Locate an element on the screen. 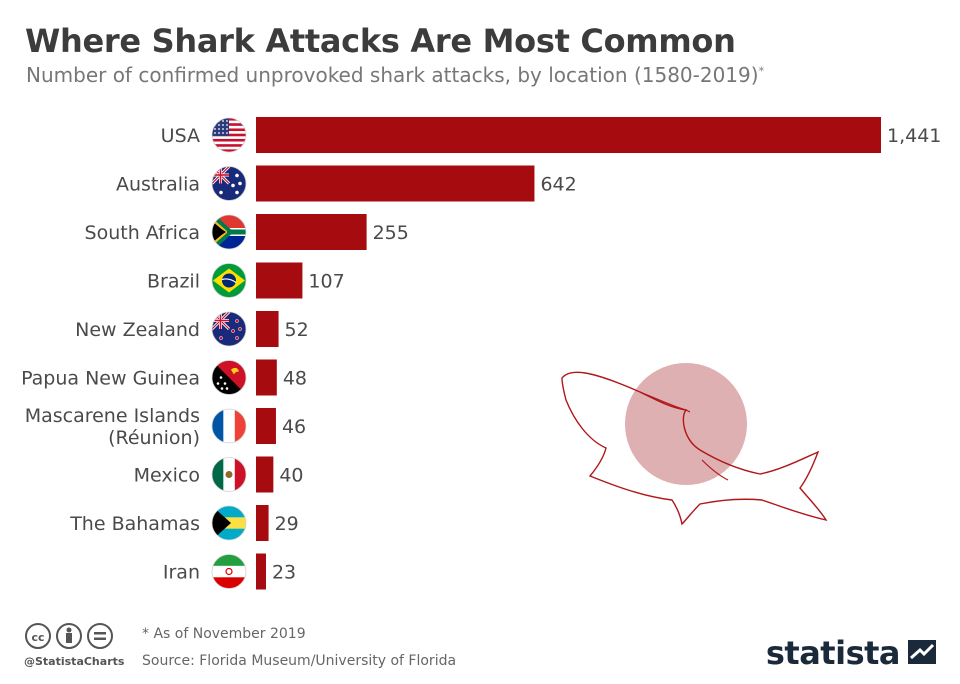  subtitle-footnote-mark: * is located at coordinates (761, 71).